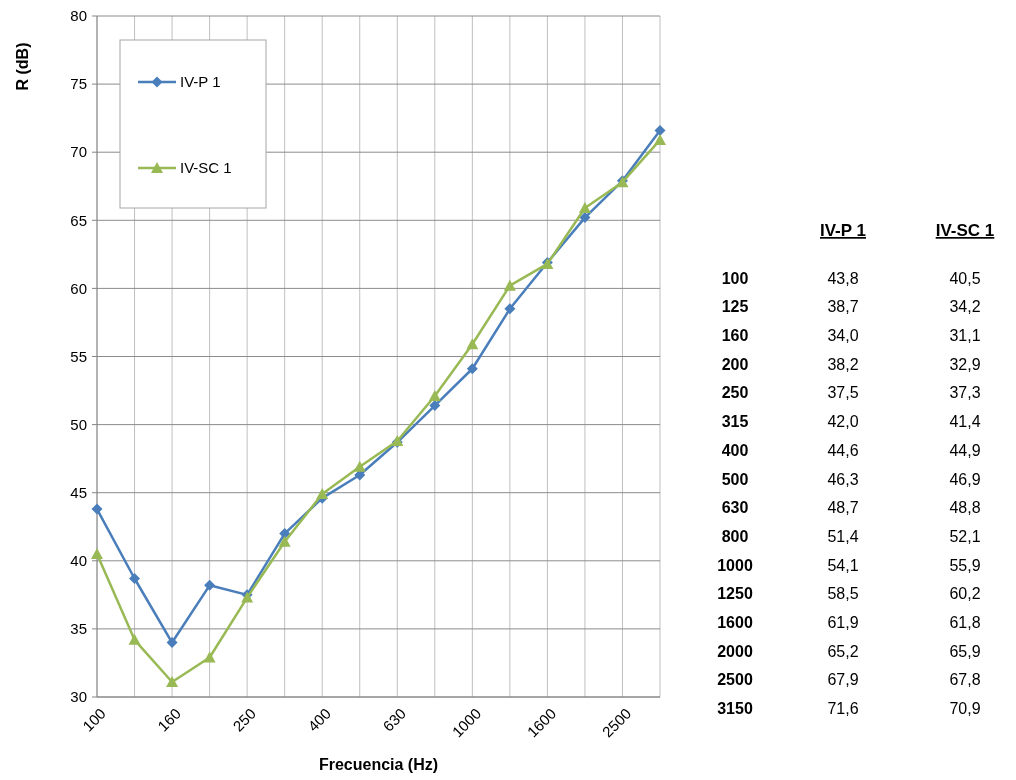 This screenshot has width=1016, height=780. I want to click on data-label: 61,8, so click(965, 622).